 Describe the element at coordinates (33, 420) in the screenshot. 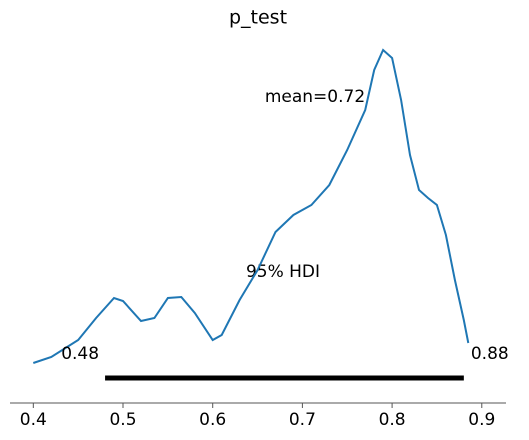

I see `x-tick-label: 0.4` at that location.